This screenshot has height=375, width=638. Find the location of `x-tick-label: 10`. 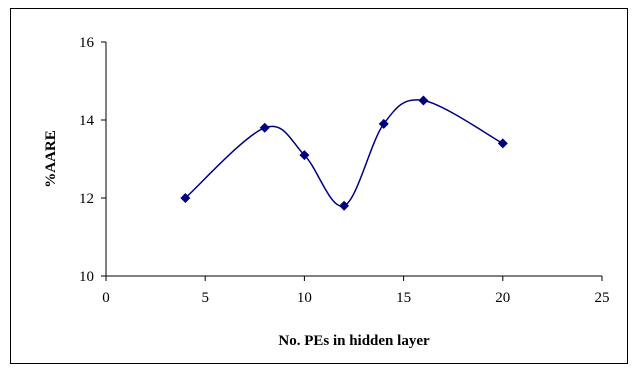

x-tick-label: 10 is located at coordinates (304, 298).